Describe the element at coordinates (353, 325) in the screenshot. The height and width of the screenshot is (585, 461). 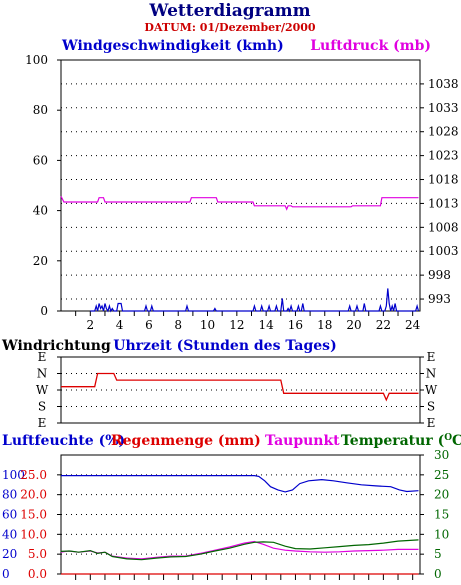
I see `hour-tick-label: 20` at that location.